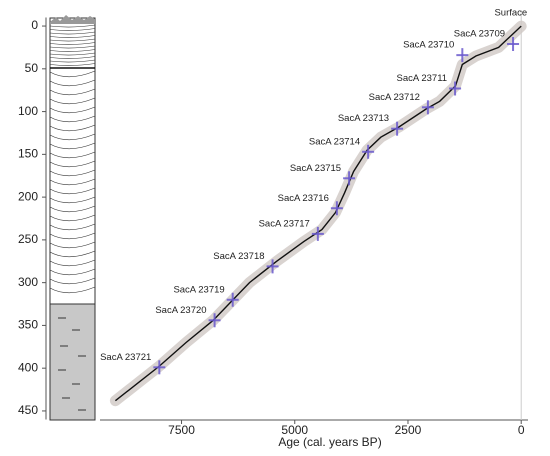  Describe the element at coordinates (32, 68) in the screenshot. I see `y-tick-label: 50` at that location.